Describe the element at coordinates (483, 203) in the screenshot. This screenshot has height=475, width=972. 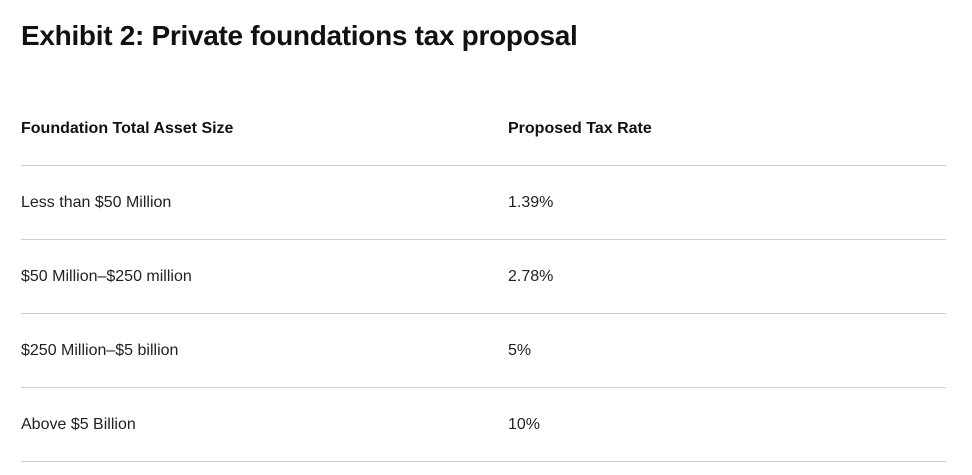
I see `table-row: Less than $50 Million 1.39%` at that location.